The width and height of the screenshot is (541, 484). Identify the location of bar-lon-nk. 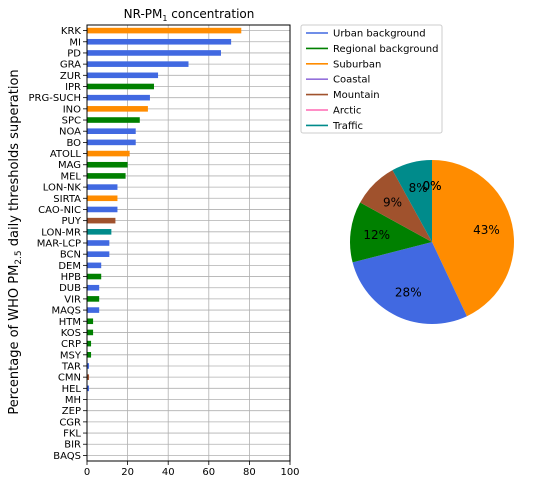
(102, 187).